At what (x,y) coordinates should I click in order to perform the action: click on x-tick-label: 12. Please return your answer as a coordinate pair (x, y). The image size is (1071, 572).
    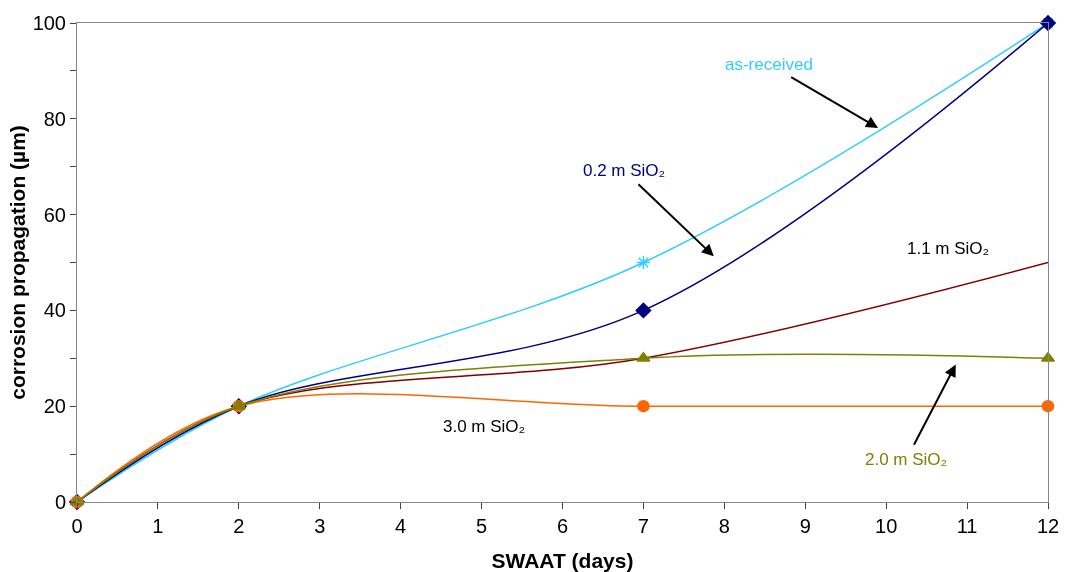
    Looking at the image, I should click on (1048, 526).